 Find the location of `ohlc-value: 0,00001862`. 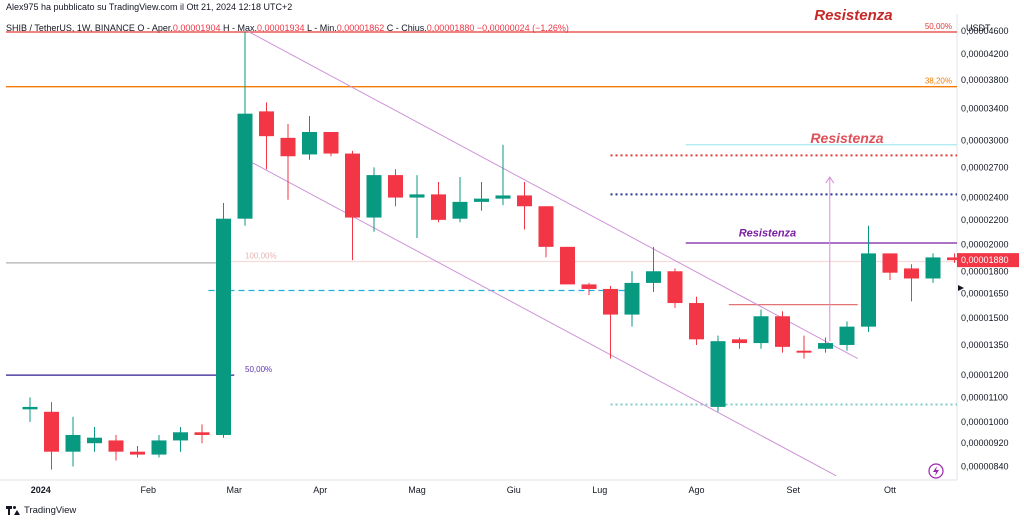

ohlc-value: 0,00001862 is located at coordinates (362, 28).